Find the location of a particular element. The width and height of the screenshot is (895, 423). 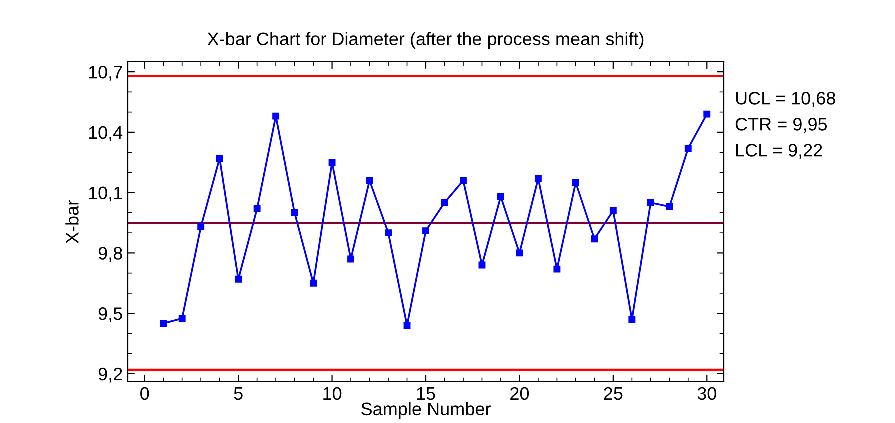

x-tick-label: 20 is located at coordinates (520, 393).